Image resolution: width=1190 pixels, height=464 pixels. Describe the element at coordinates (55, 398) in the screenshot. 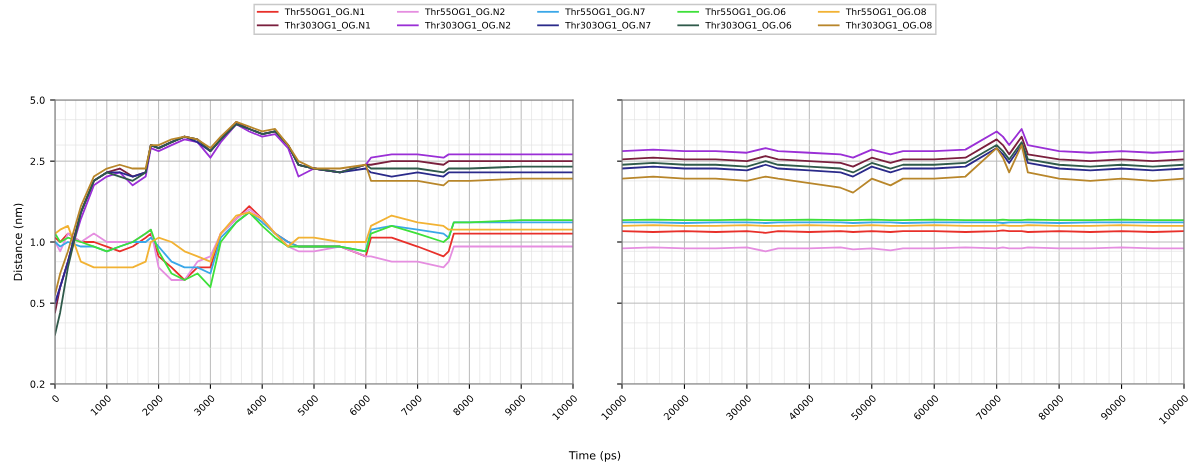

I see `x-tick-label: 0` at that location.